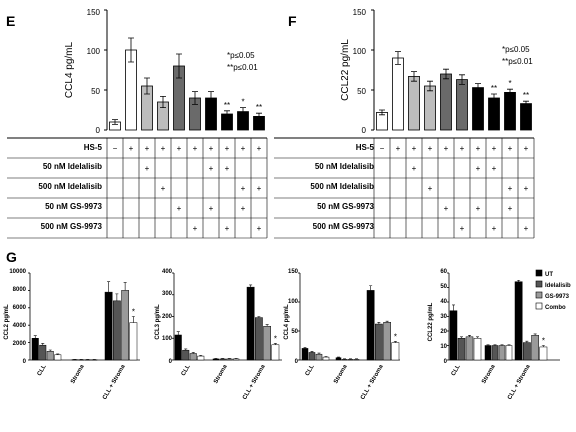 The height and width of the screenshot is (432, 576). I want to click on y-axis-title-f: CCL22 pg/mL, so click(345, 70).